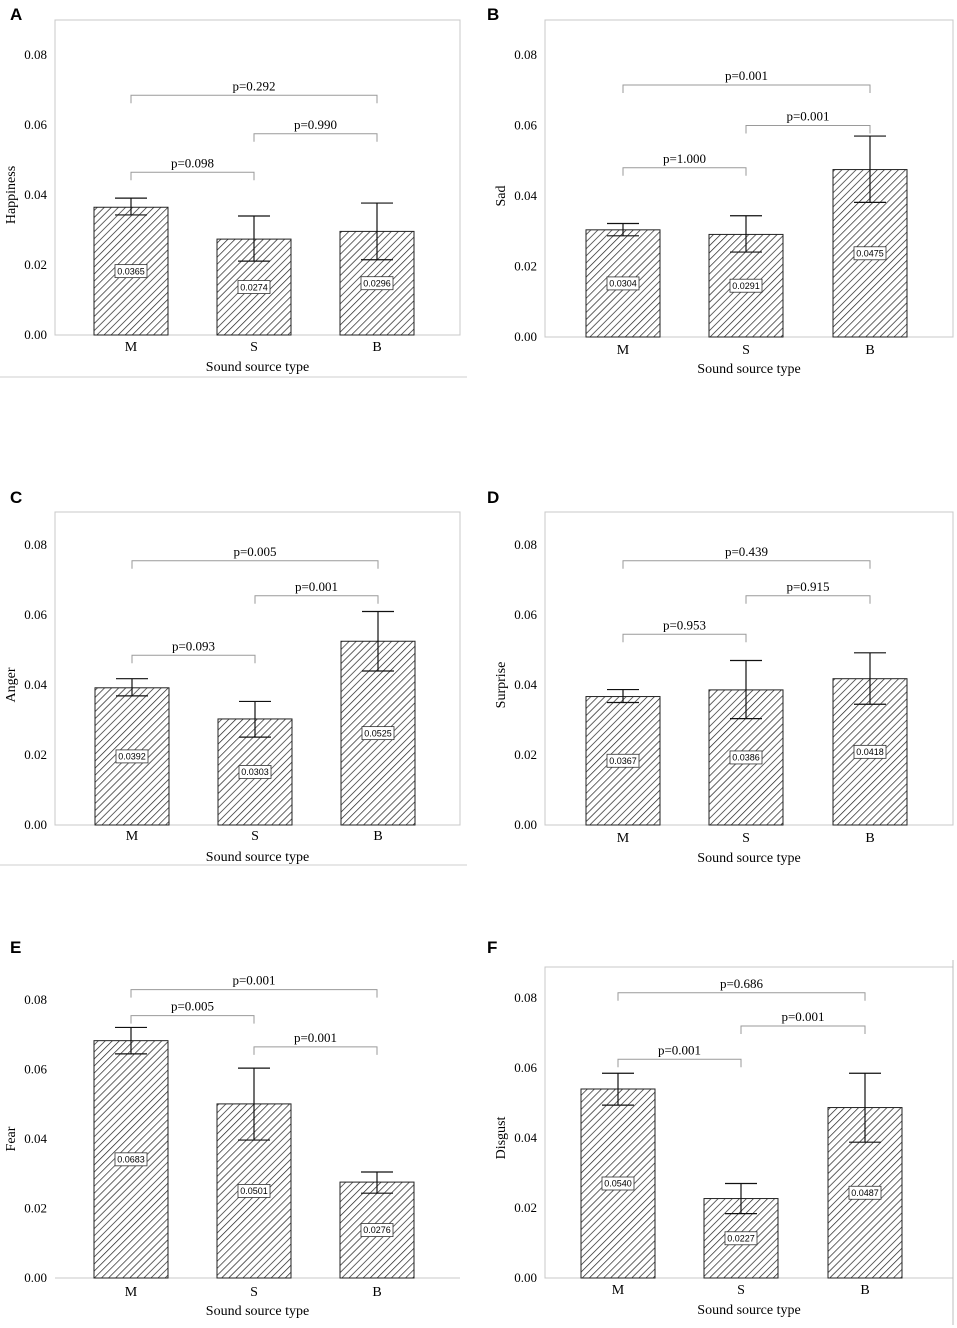 The width and height of the screenshot is (957, 1328). I want to click on data-label: 0.0540, so click(618, 1184).